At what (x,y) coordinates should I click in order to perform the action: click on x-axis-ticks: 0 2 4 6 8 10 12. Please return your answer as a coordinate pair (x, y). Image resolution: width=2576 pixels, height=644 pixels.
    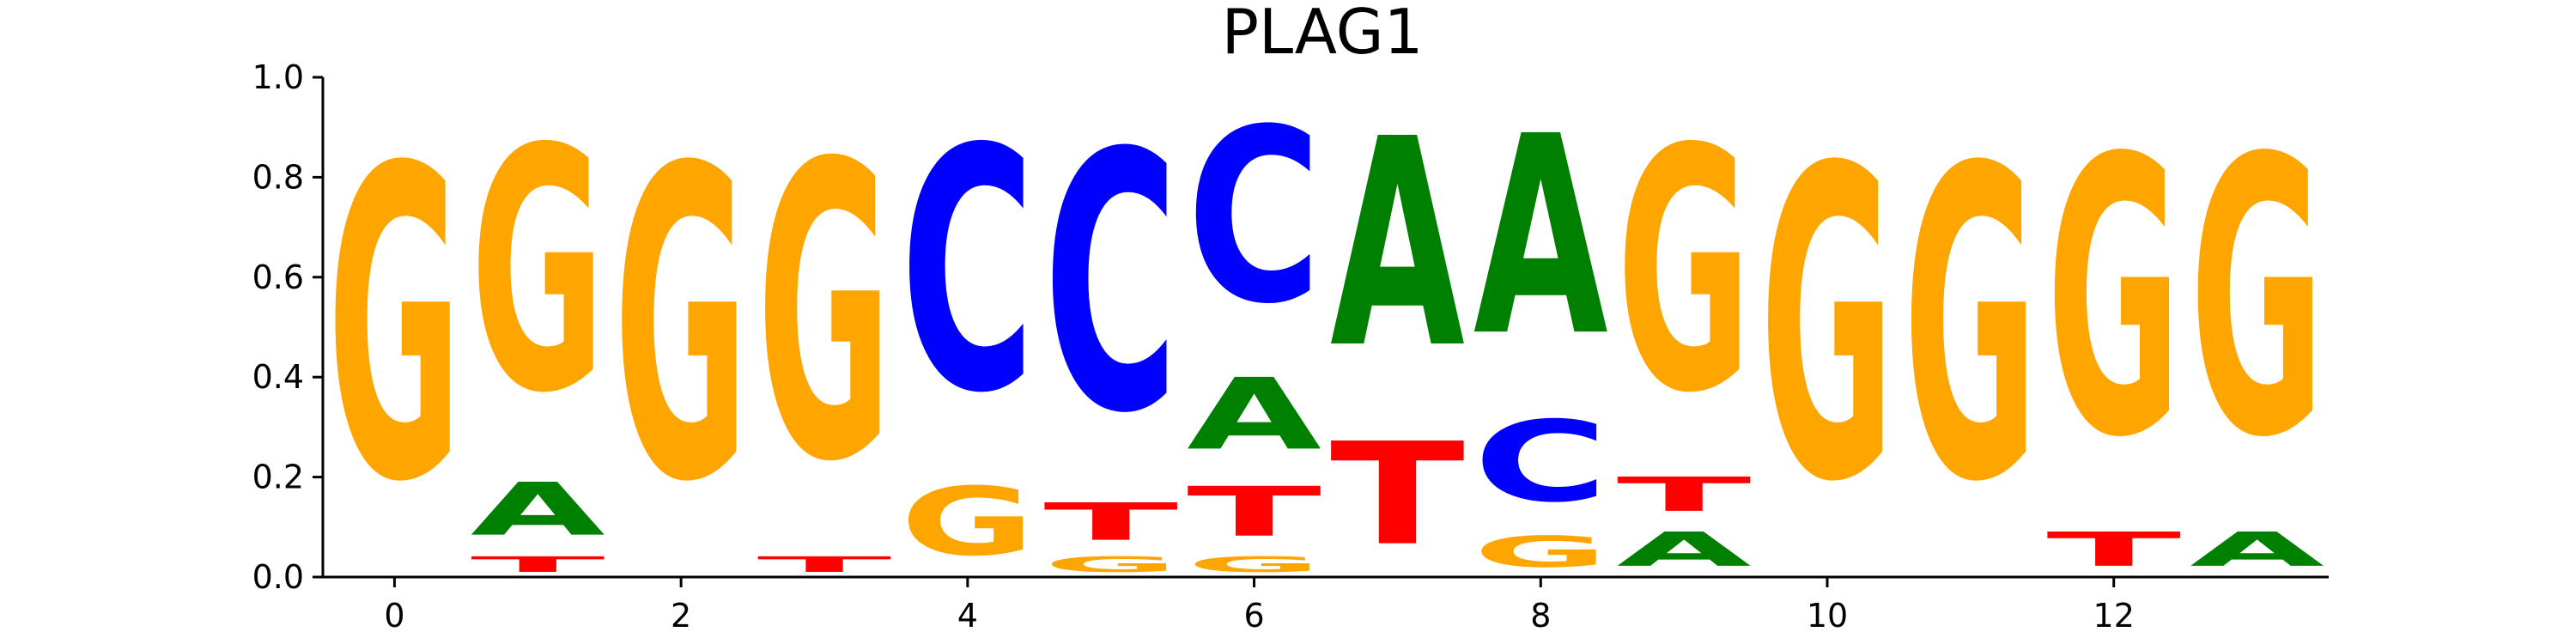
    Looking at the image, I should click on (1259, 606).